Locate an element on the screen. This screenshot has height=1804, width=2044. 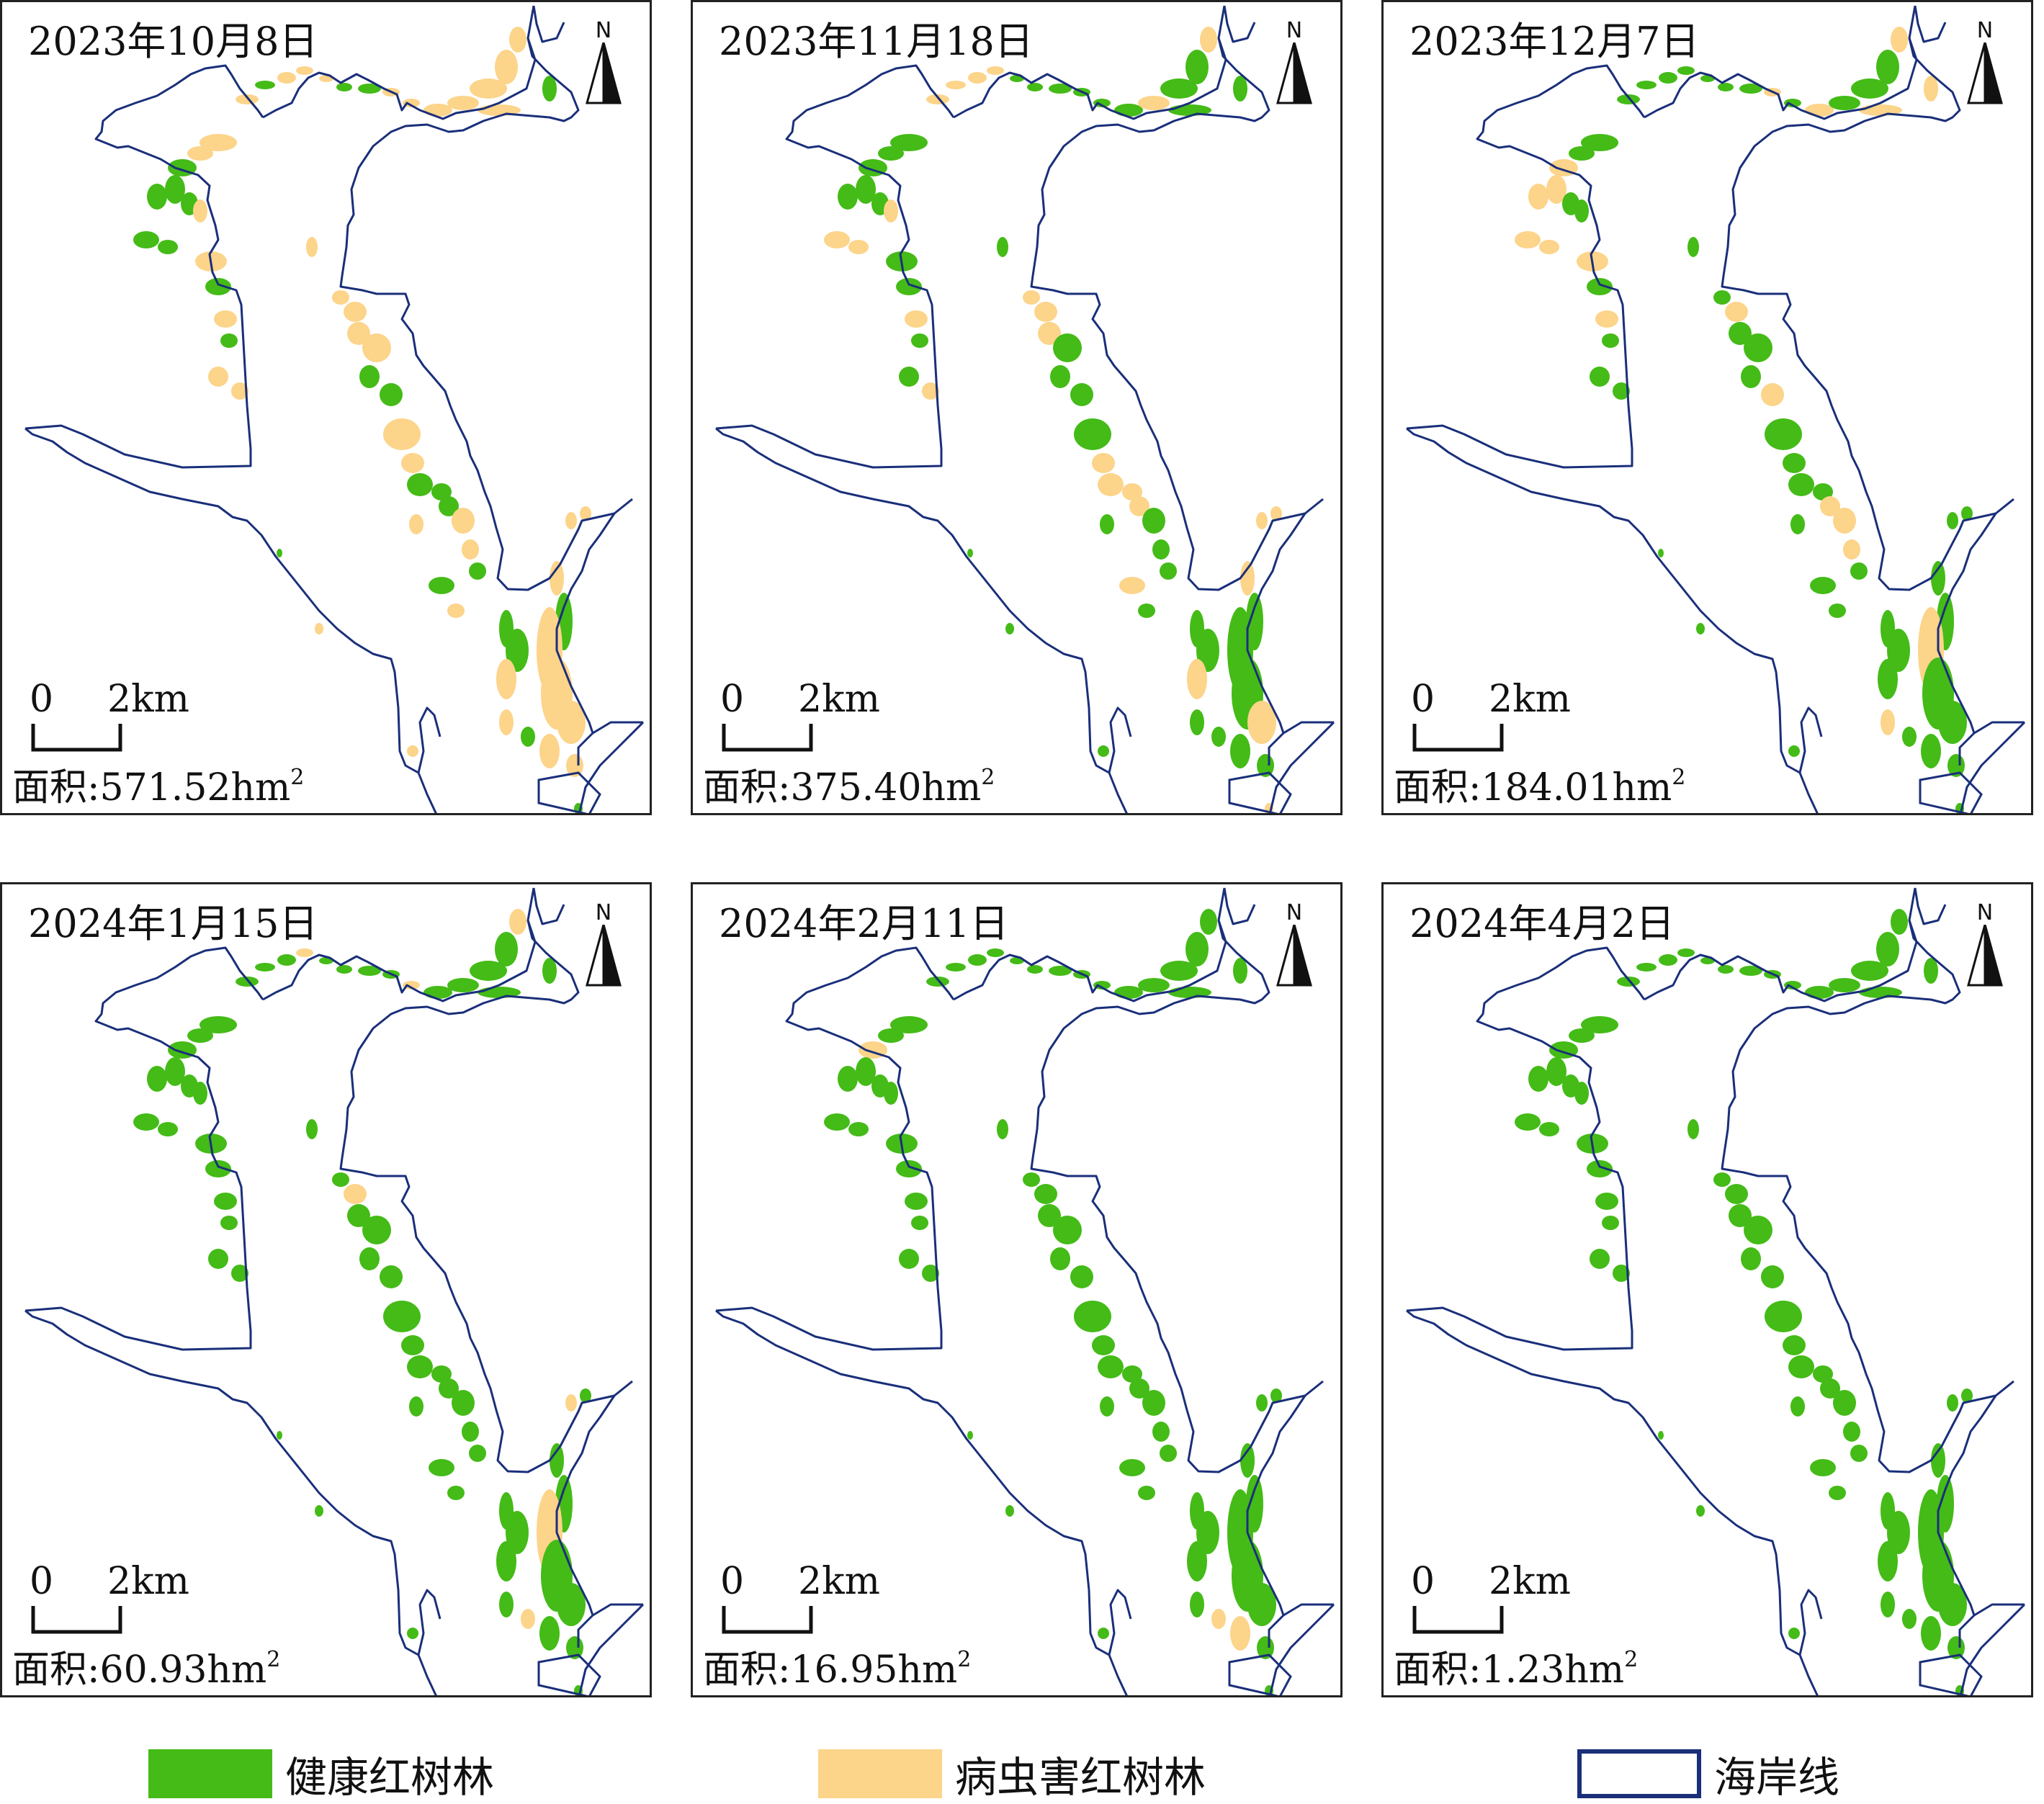
coastline-map is located at coordinates (1716, 409).